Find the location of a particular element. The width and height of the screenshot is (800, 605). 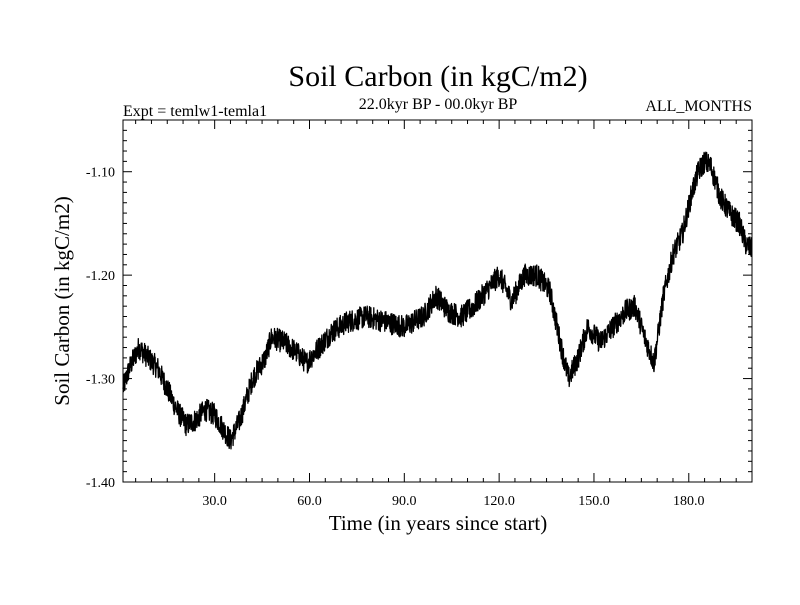

x-tick-label: 90.0 is located at coordinates (404, 501).